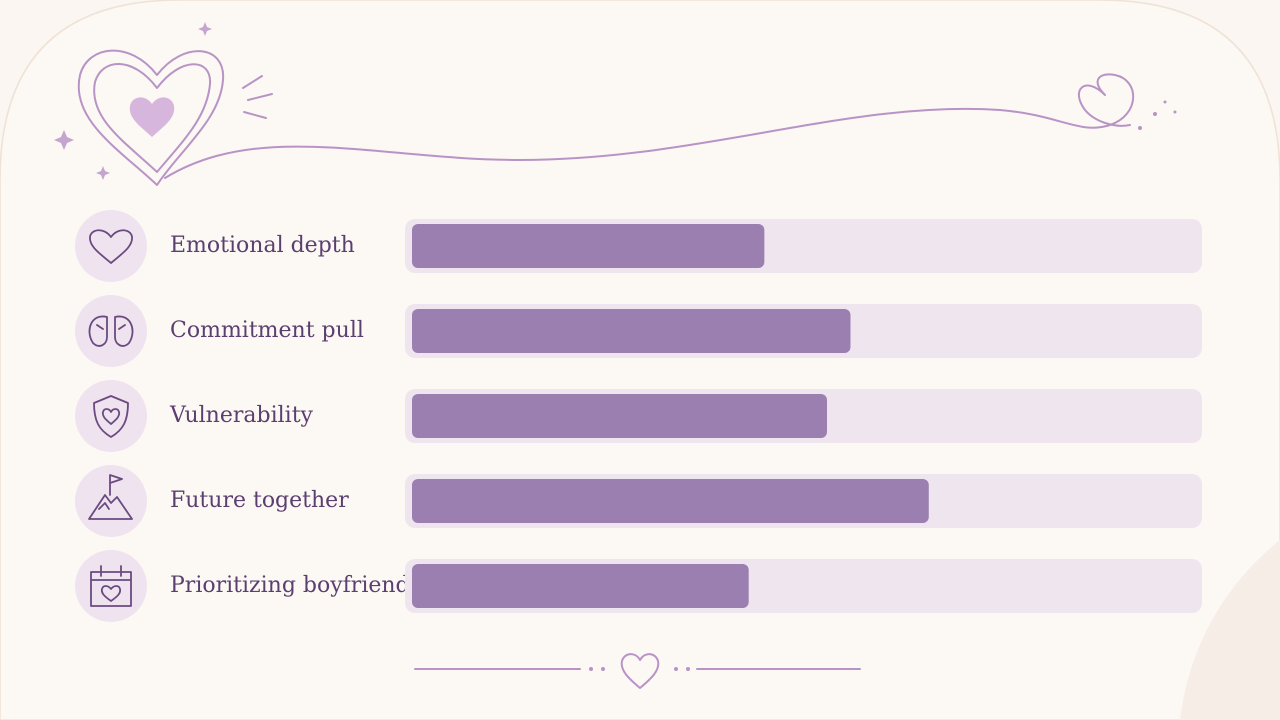 The image size is (1280, 720). What do you see at coordinates (262, 245) in the screenshot?
I see `category-label: Emotional depth` at bounding box center [262, 245].